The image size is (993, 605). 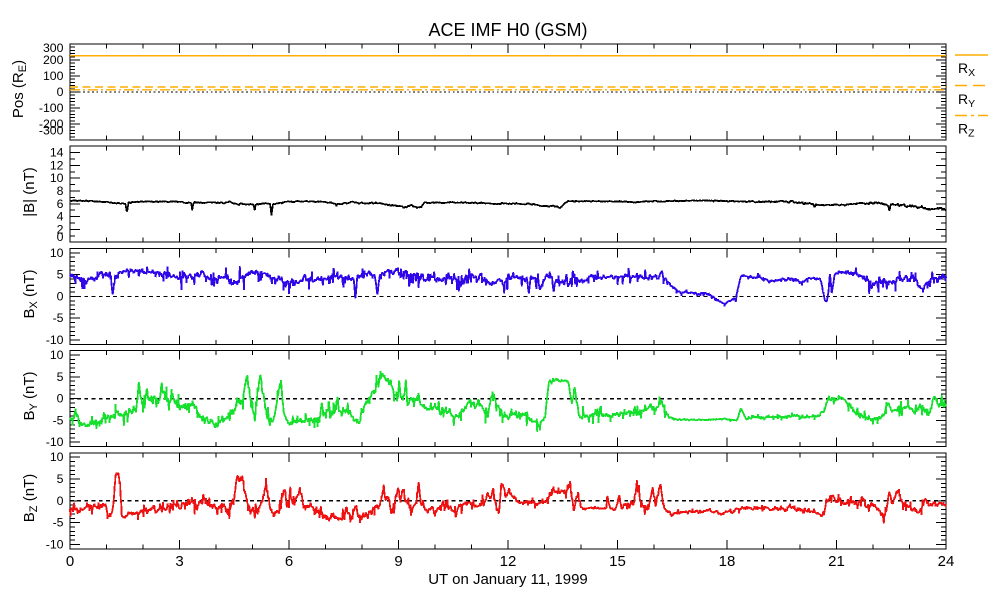 What do you see at coordinates (398, 561) in the screenshot?
I see `svg-text: 9` at bounding box center [398, 561].